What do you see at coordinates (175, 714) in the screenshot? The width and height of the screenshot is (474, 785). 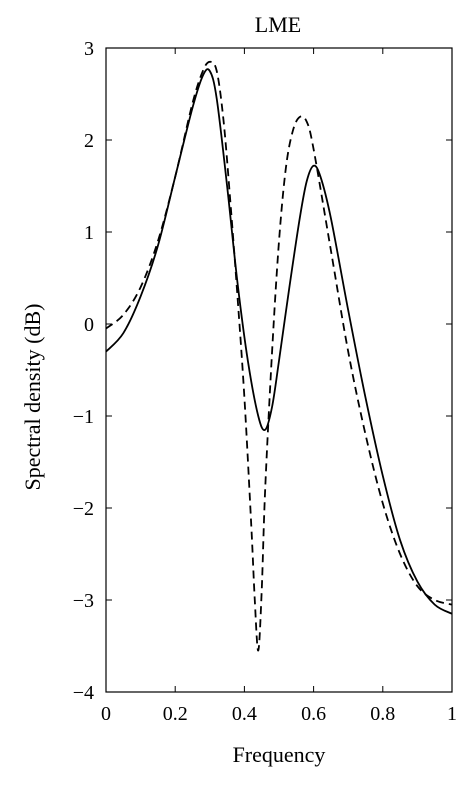 I see `x-tick-label: 0.2` at bounding box center [175, 714].